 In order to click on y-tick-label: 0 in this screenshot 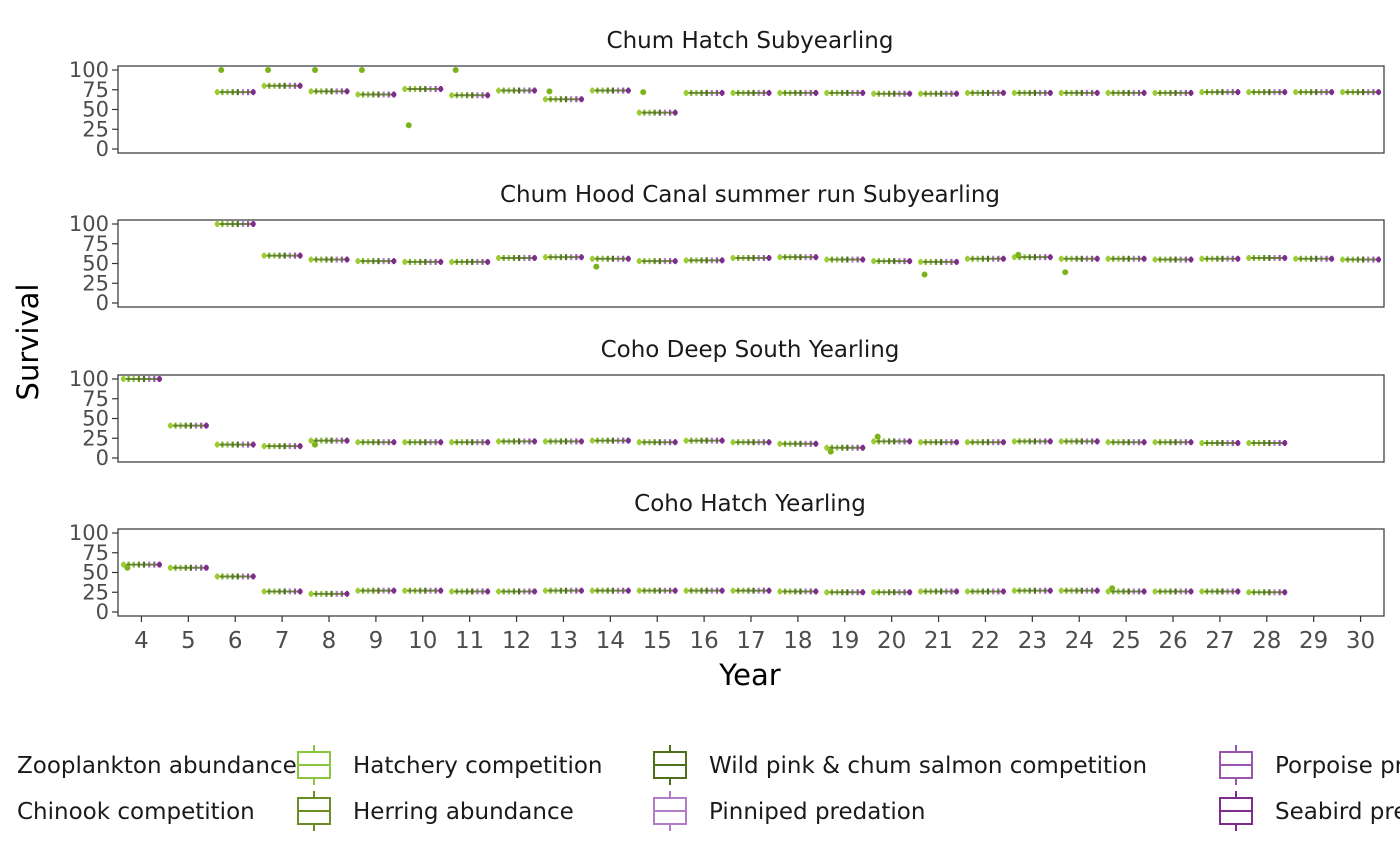, I will do `click(102, 458)`.